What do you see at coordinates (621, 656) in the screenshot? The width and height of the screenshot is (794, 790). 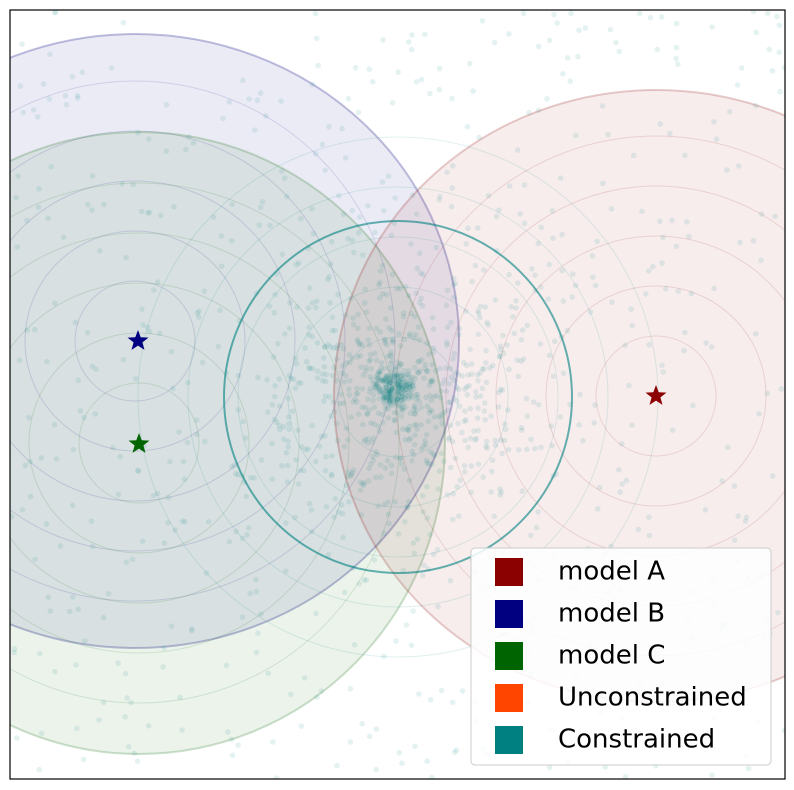 I see `legend-box` at bounding box center [621, 656].